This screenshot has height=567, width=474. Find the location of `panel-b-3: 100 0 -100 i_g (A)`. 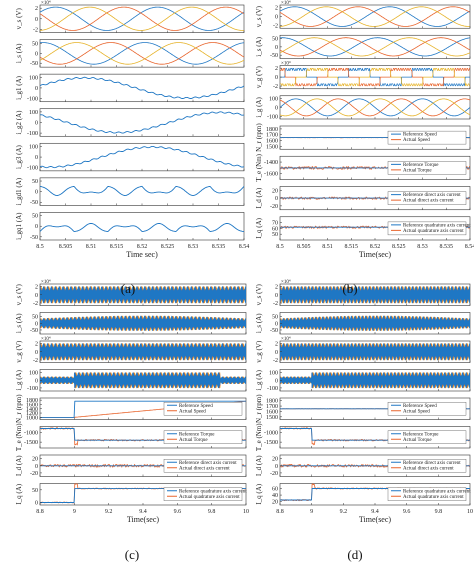

panel-b-3: 100 0 -100 i_g (A) is located at coordinates (363, 107).